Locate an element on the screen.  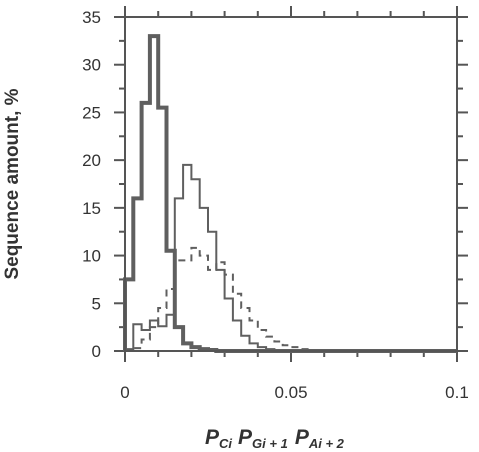
x-axis-title-p3: P is located at coordinates (302, 437).